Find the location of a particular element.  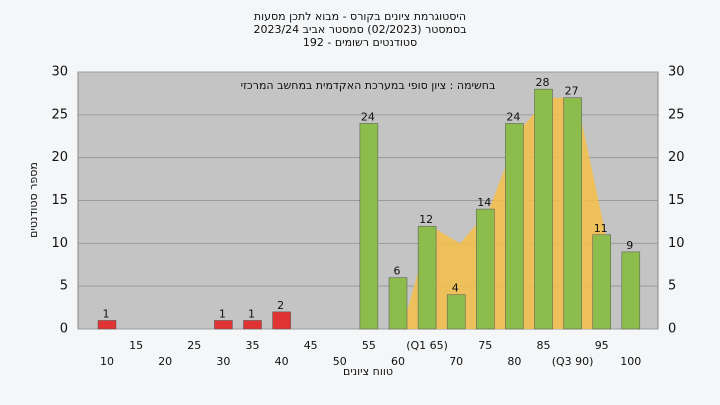

y-tick-label: 10 is located at coordinates (59, 243).